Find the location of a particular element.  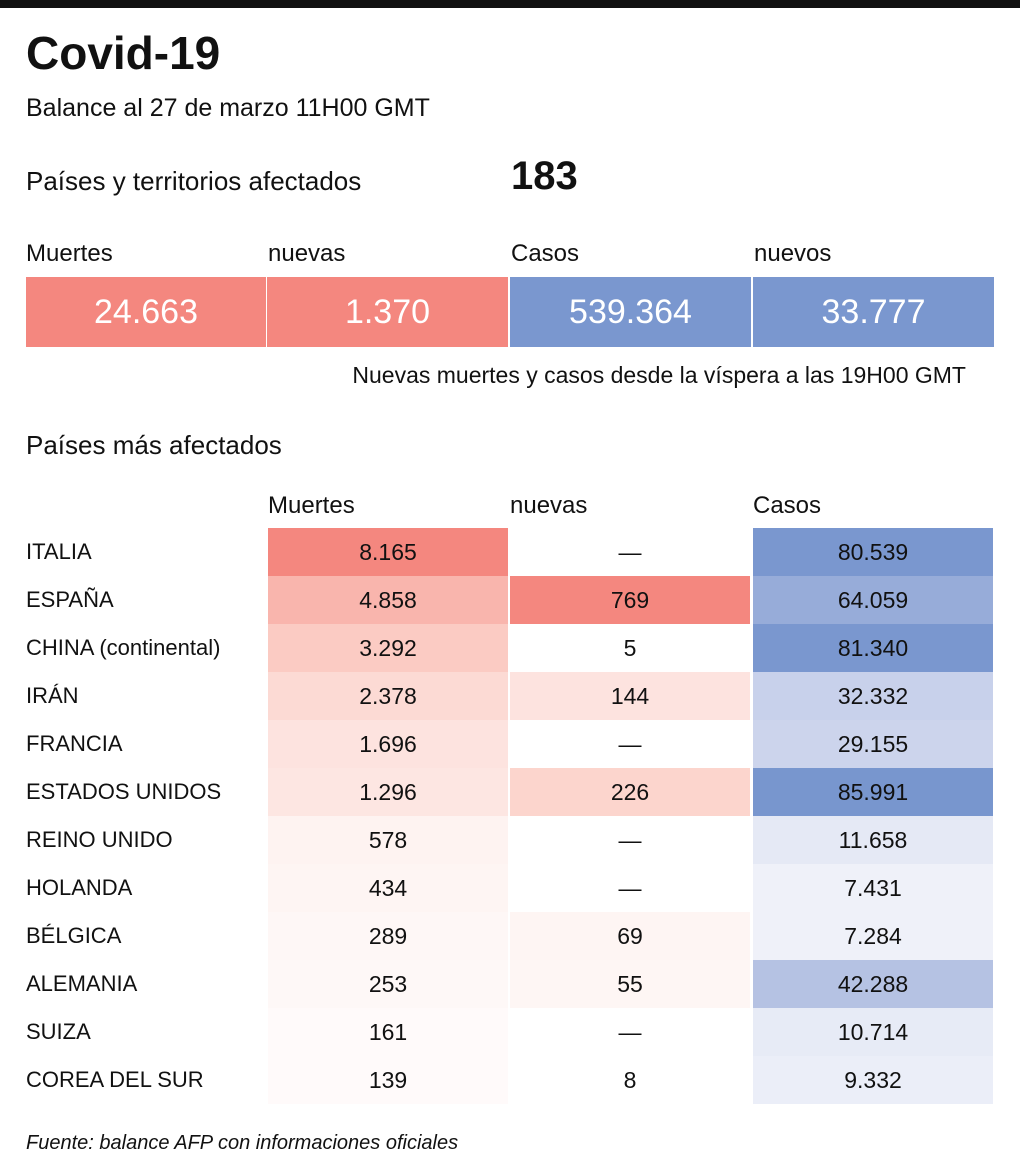

summary-value: 539.364 is located at coordinates (630, 312).